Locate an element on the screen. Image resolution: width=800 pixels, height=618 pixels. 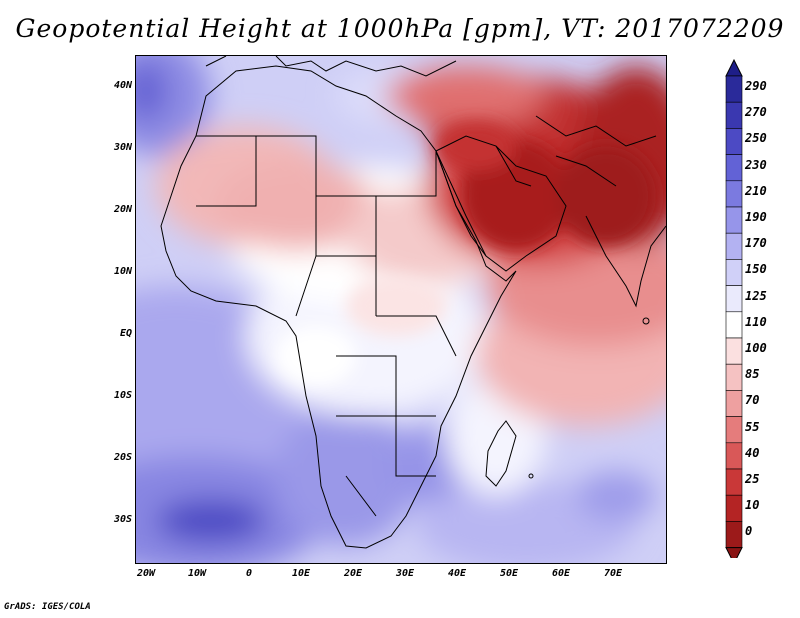
colorbar-tick-label: 150 is located at coordinates (756, 269).